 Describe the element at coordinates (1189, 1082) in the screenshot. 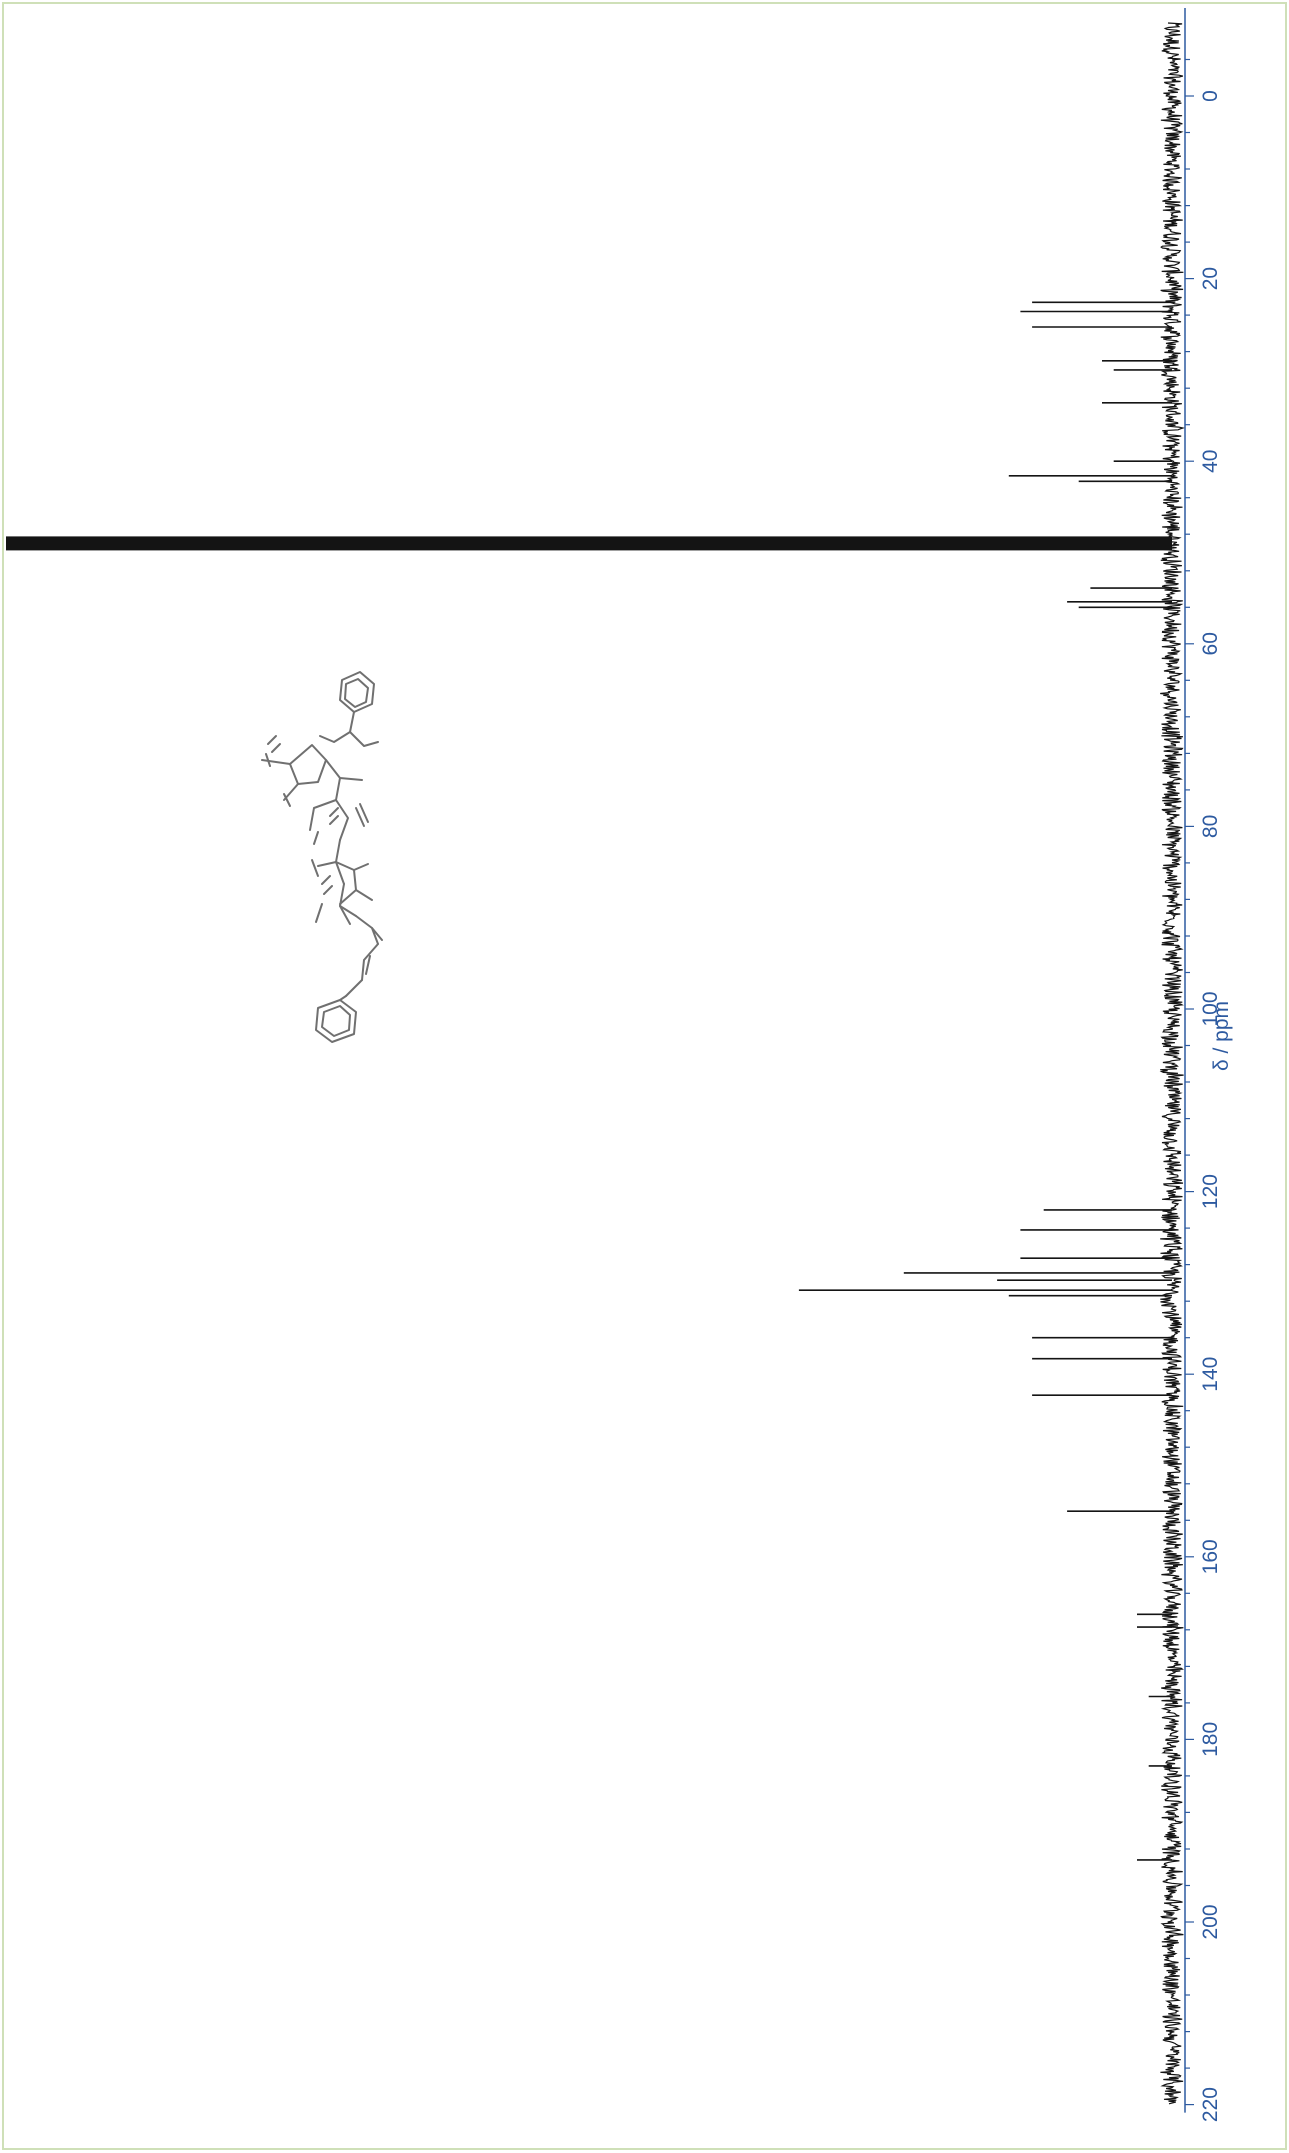

I see `x-axis-ticks` at that location.